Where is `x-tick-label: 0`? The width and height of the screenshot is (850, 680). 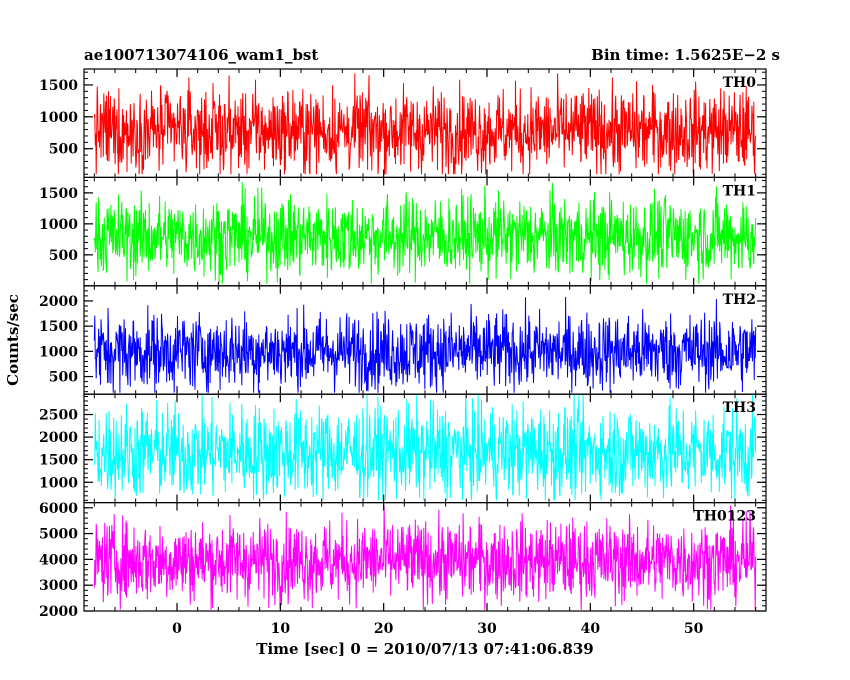 x-tick-label: 0 is located at coordinates (177, 629).